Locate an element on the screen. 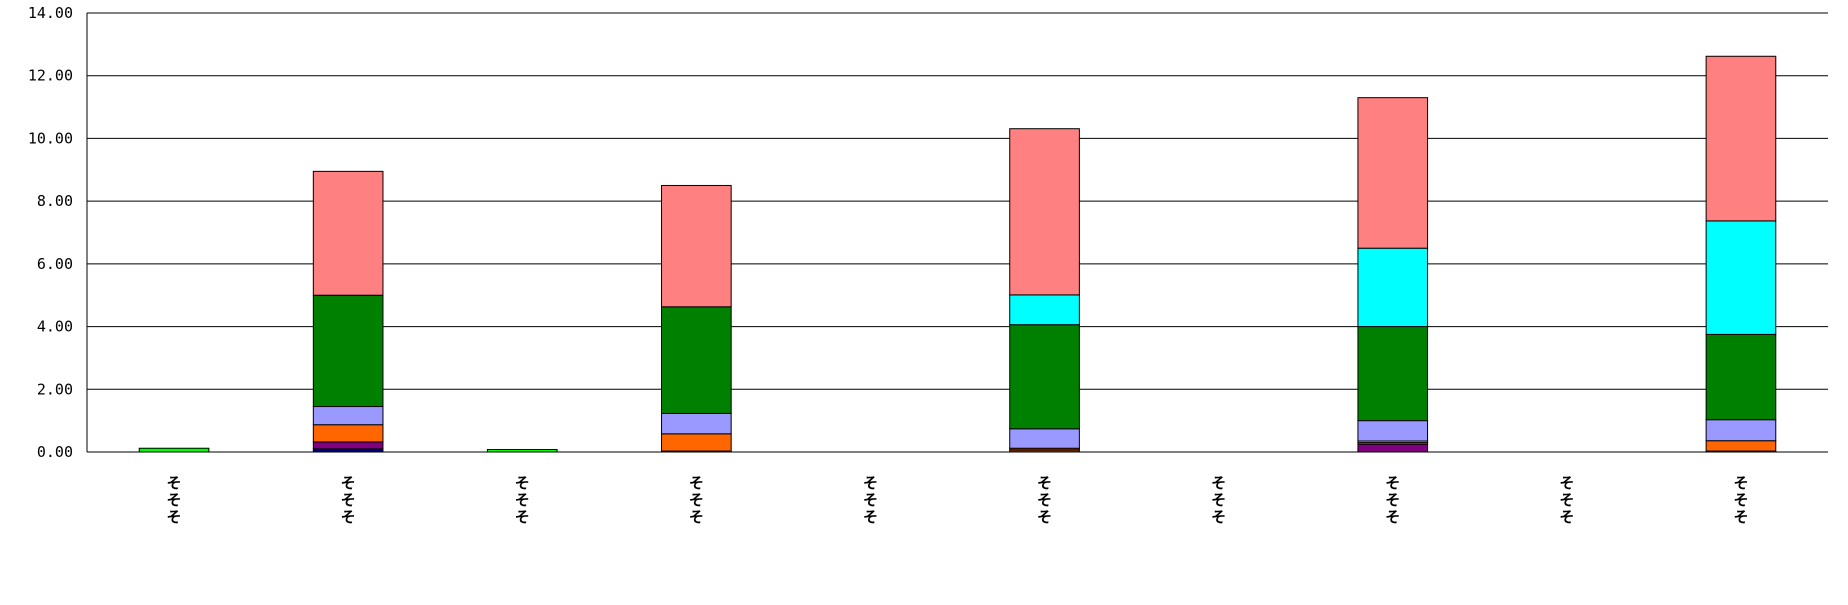  y-tick-label: 8.00 is located at coordinates (55, 201).